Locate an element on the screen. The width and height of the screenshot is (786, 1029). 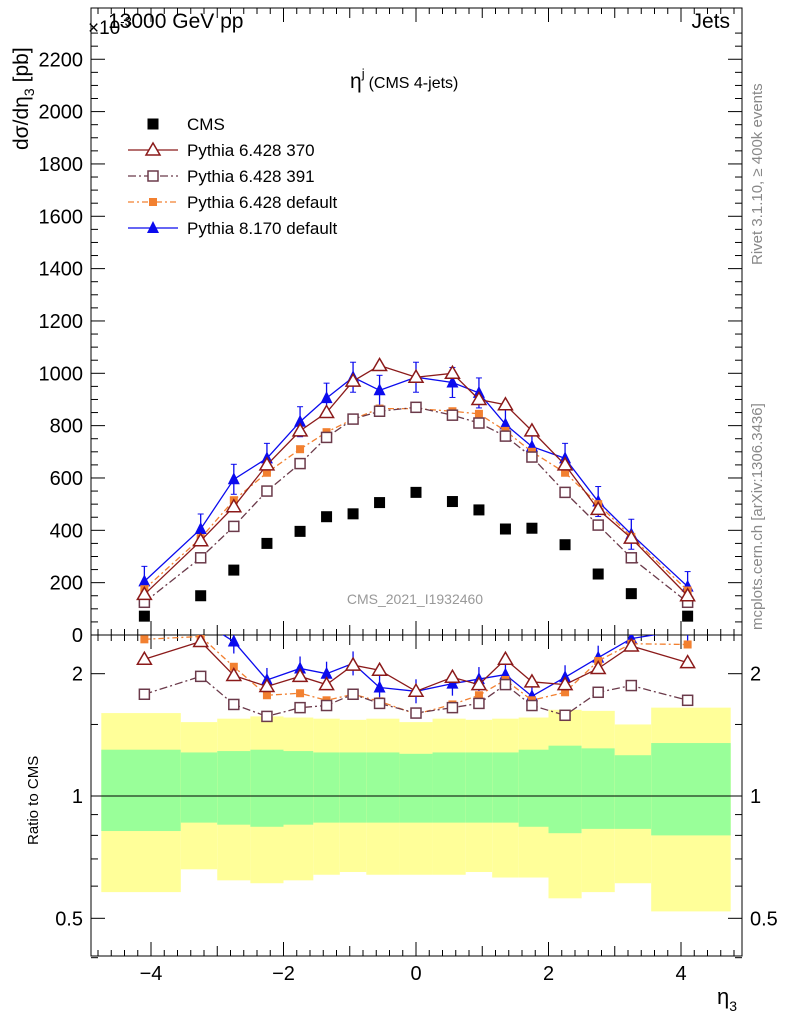
exponent-label: ×10⁻³ is located at coordinates (110, 26).